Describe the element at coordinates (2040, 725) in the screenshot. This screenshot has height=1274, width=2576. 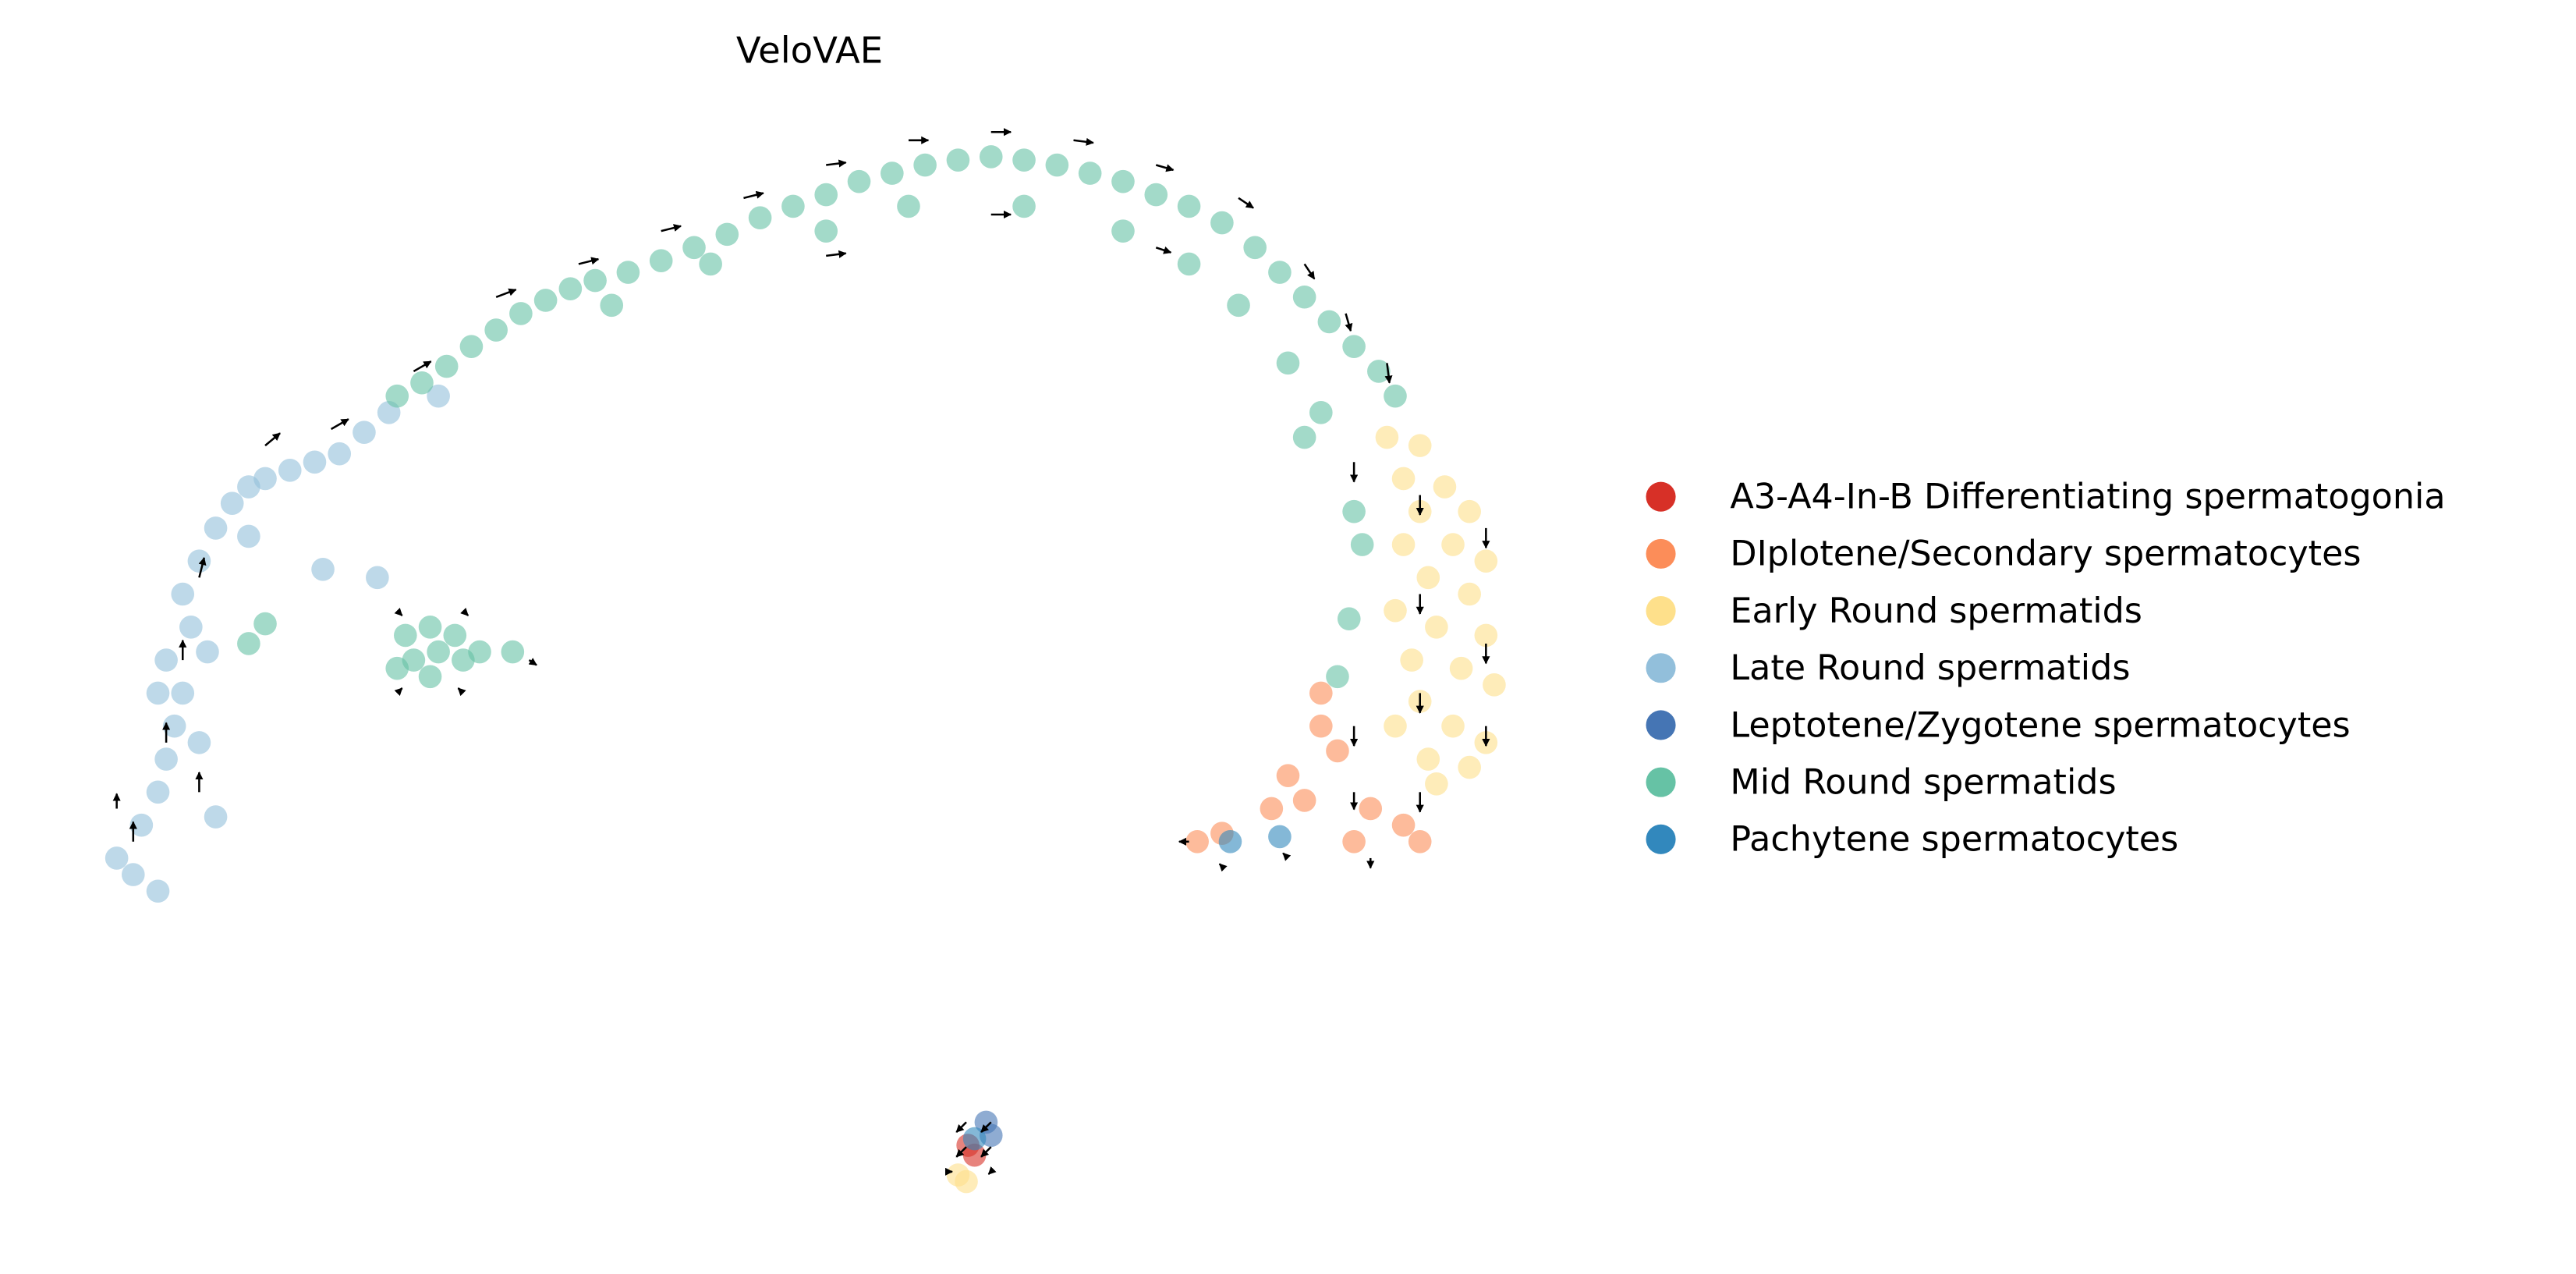
I see `legend-label: Leptotene/Zygotene spermatocytes` at that location.